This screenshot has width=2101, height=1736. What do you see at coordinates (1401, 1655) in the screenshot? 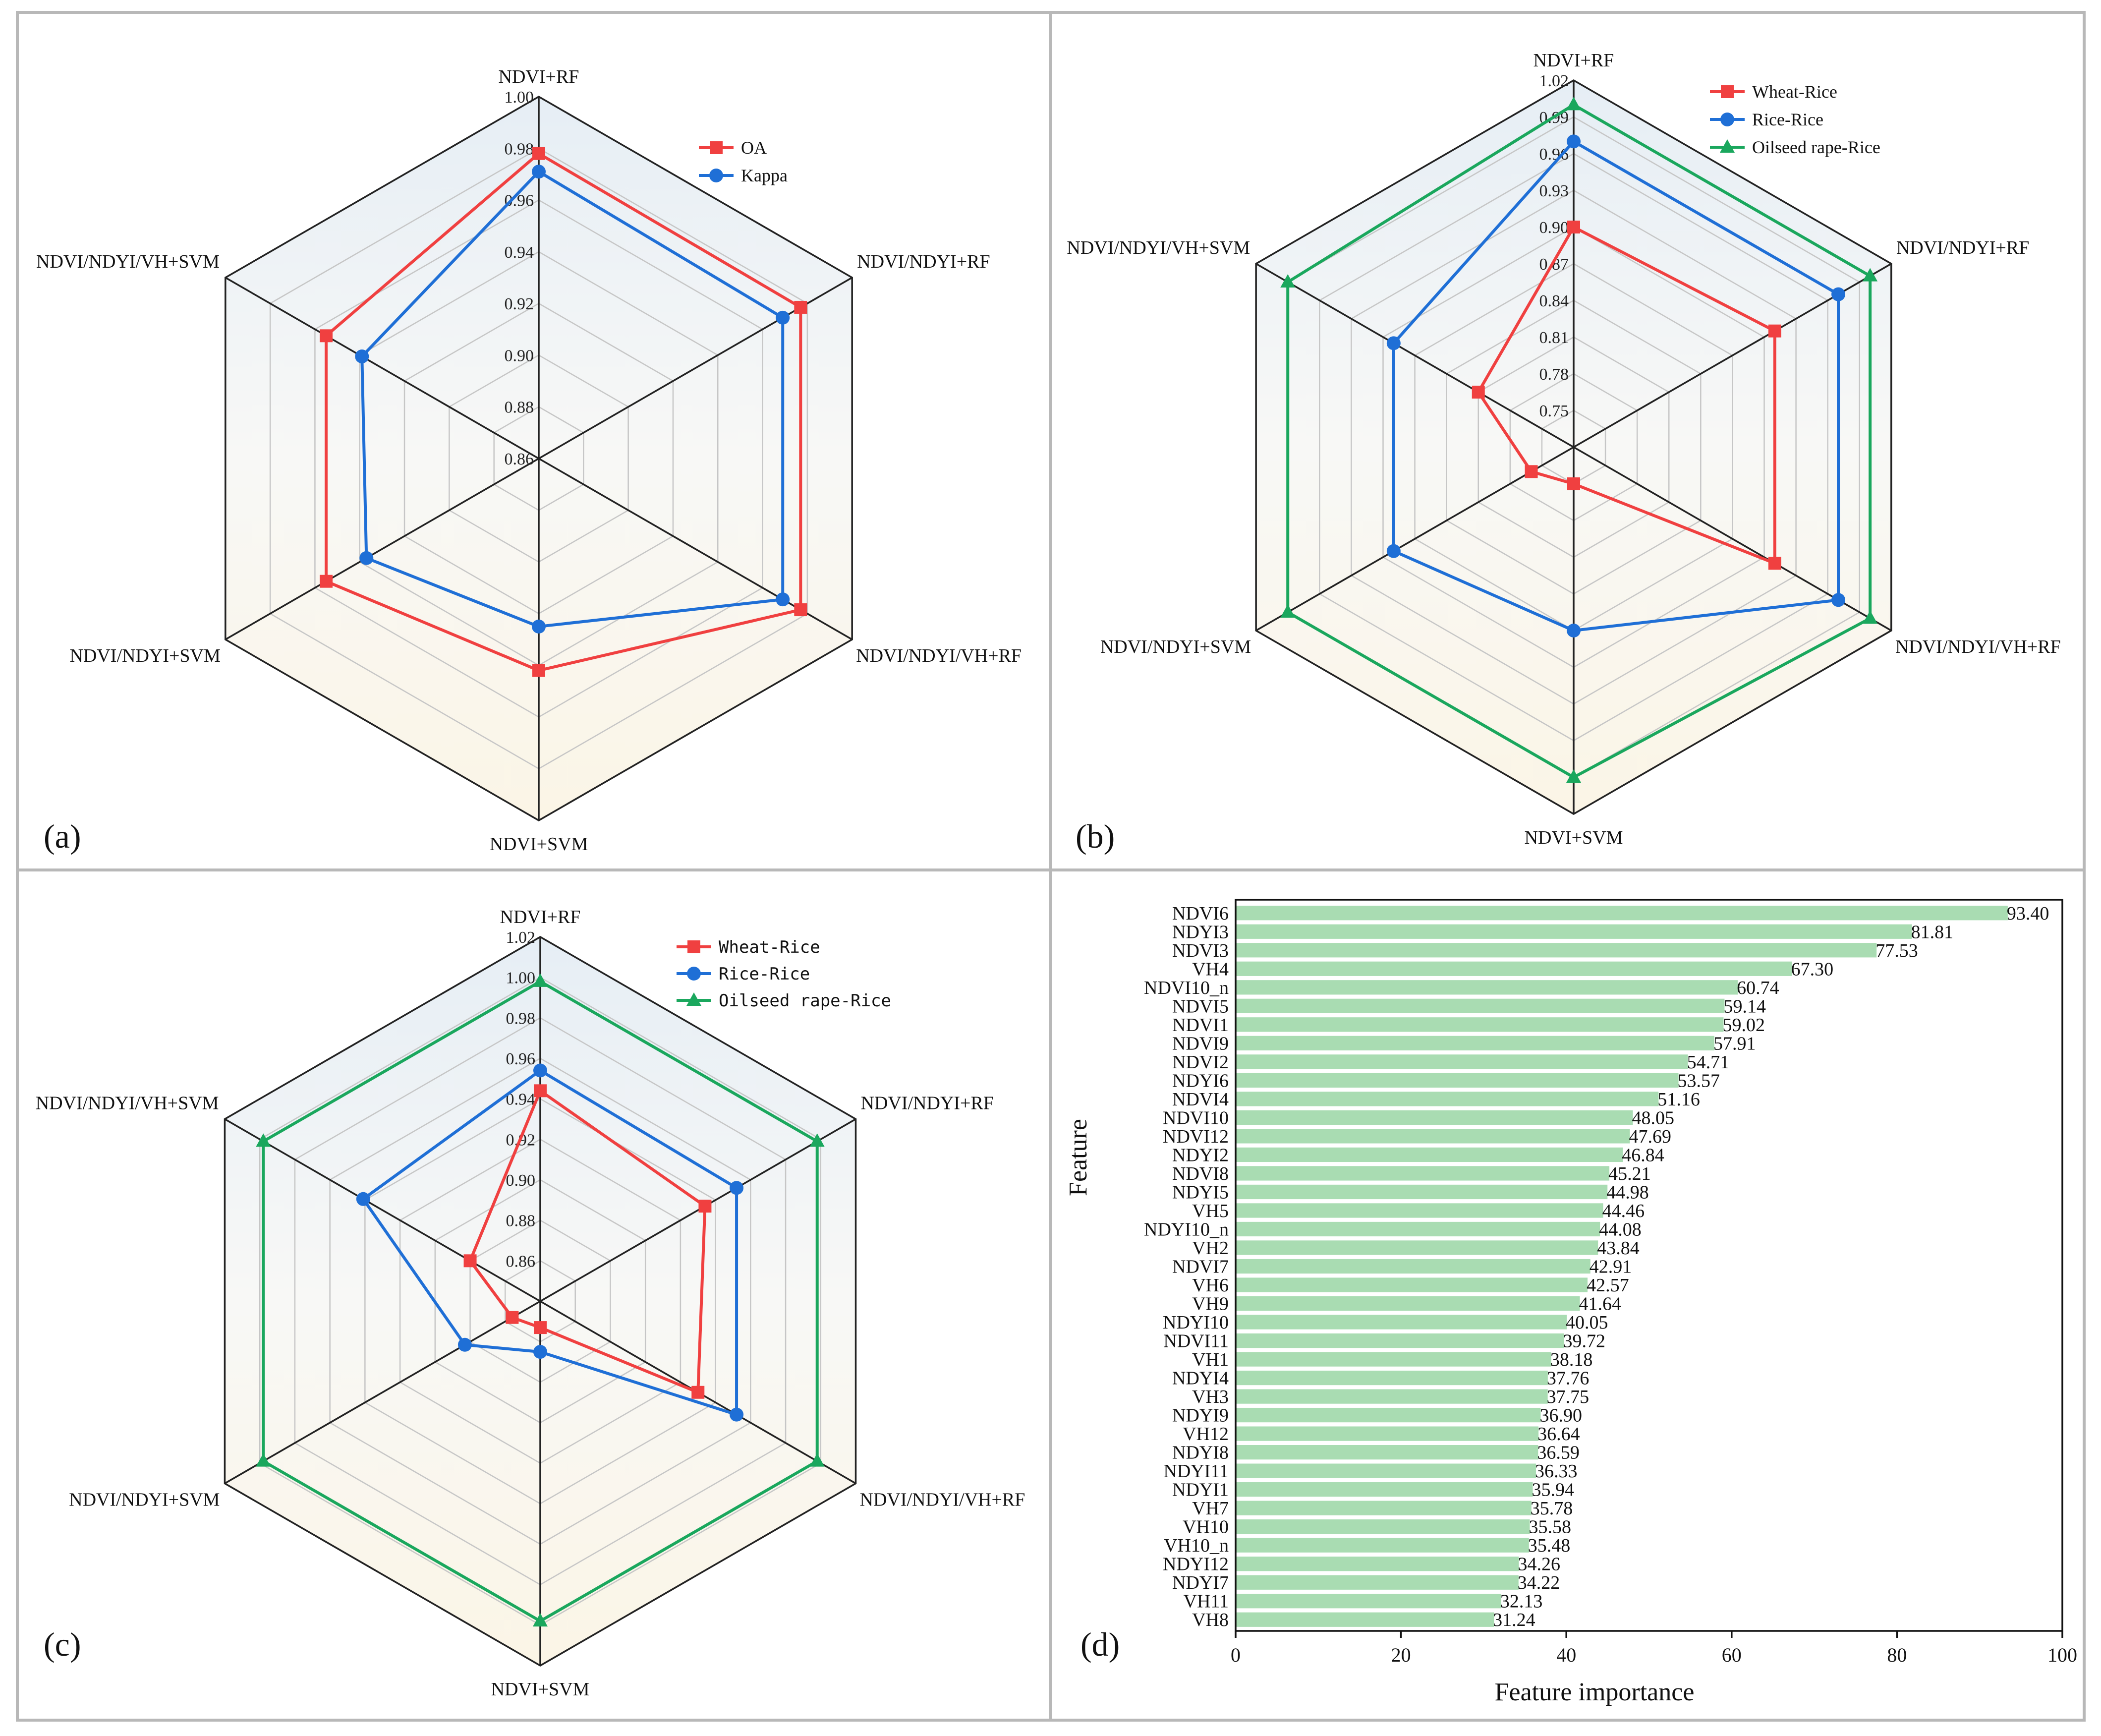
I see `x-tick-label: 20` at bounding box center [1401, 1655].